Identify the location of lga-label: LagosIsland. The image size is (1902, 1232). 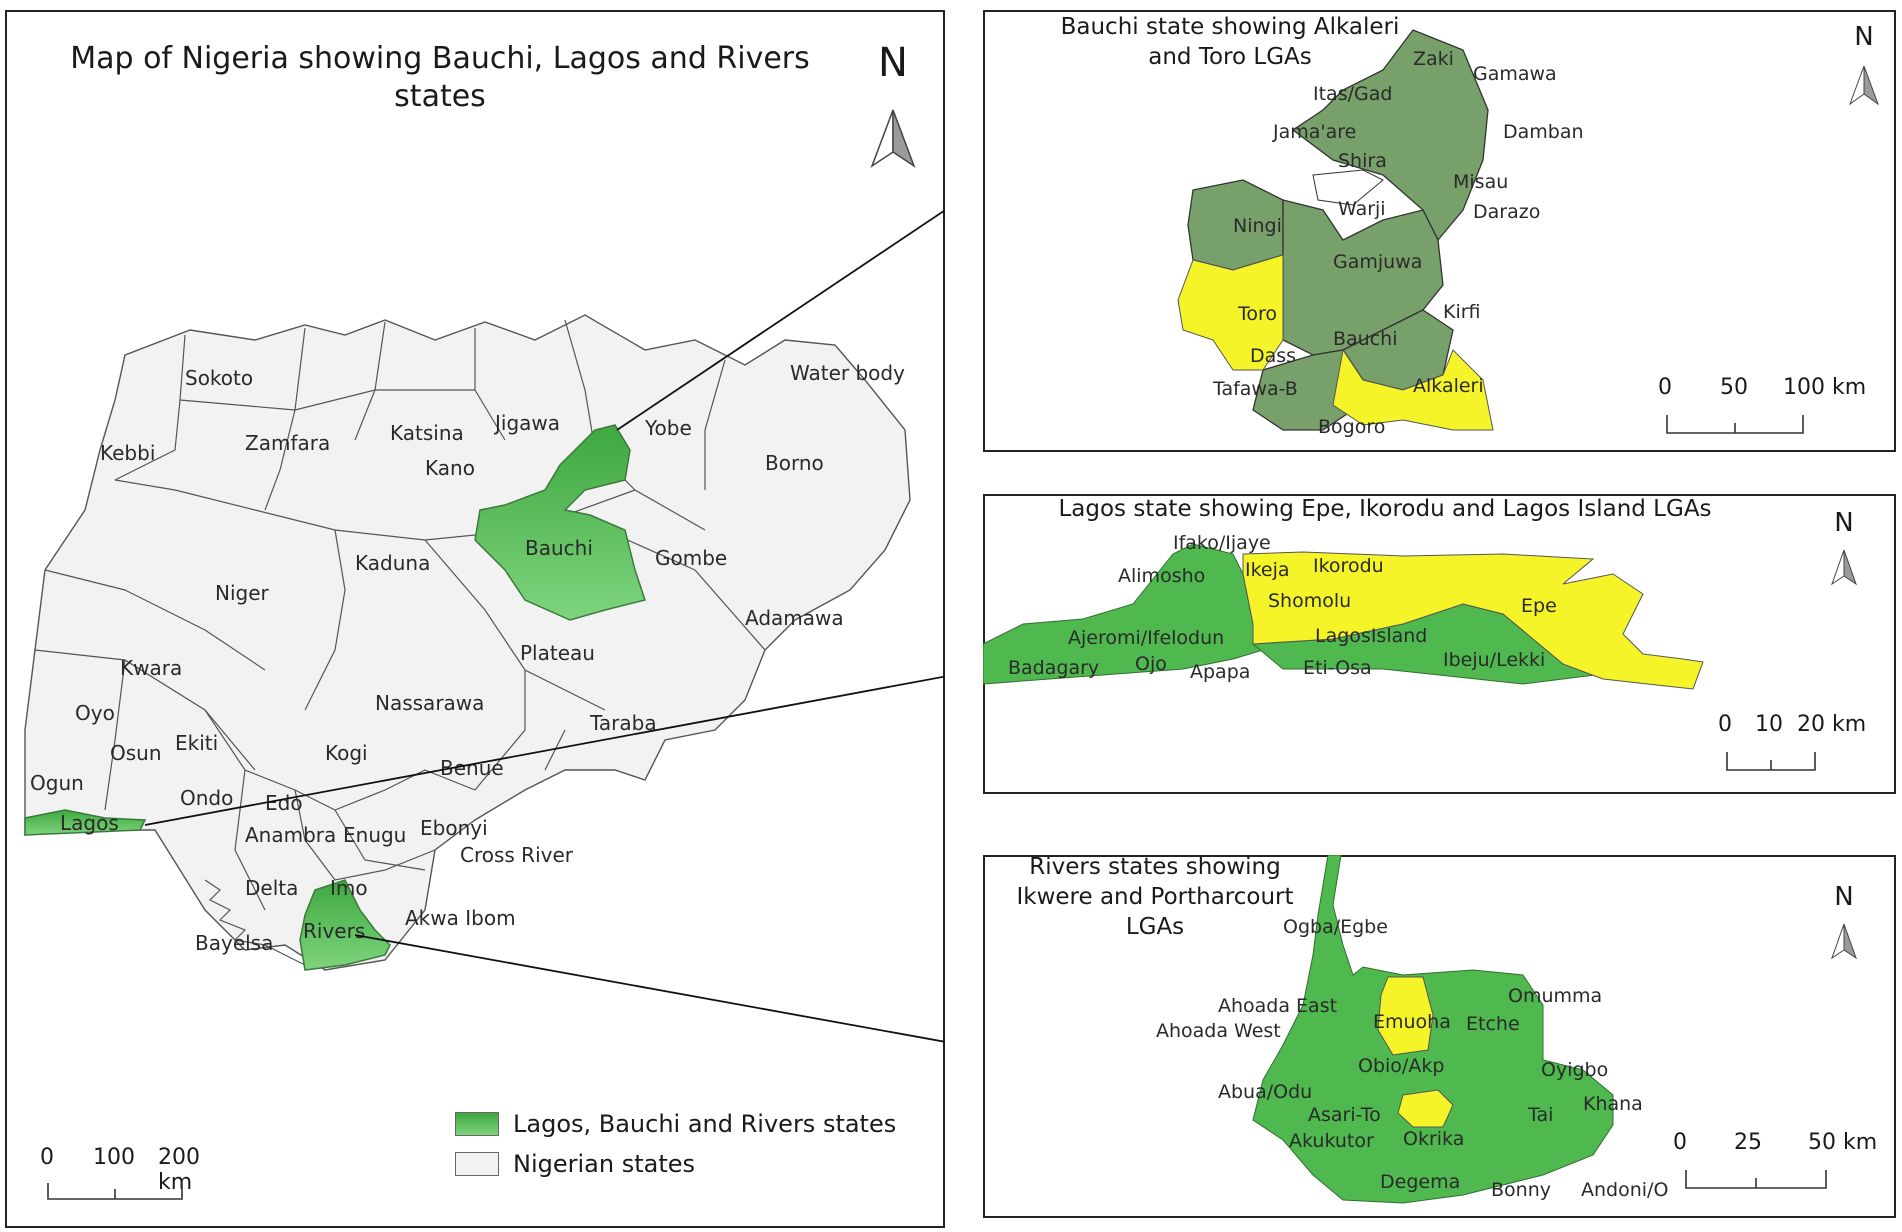
(1371, 636).